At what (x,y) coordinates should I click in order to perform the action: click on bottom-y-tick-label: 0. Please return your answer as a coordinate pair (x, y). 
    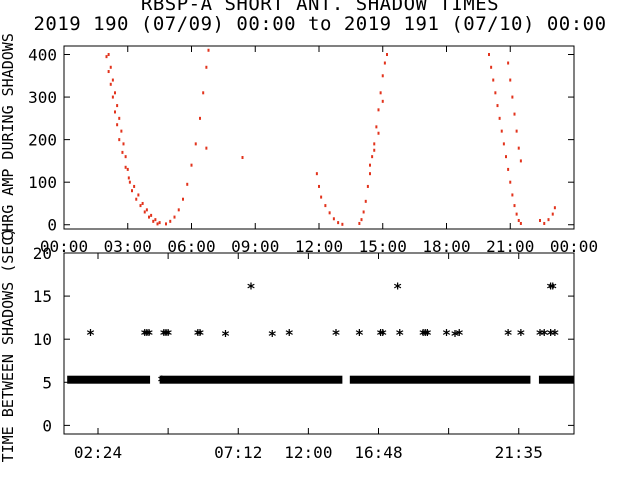
    Looking at the image, I should click on (47, 425).